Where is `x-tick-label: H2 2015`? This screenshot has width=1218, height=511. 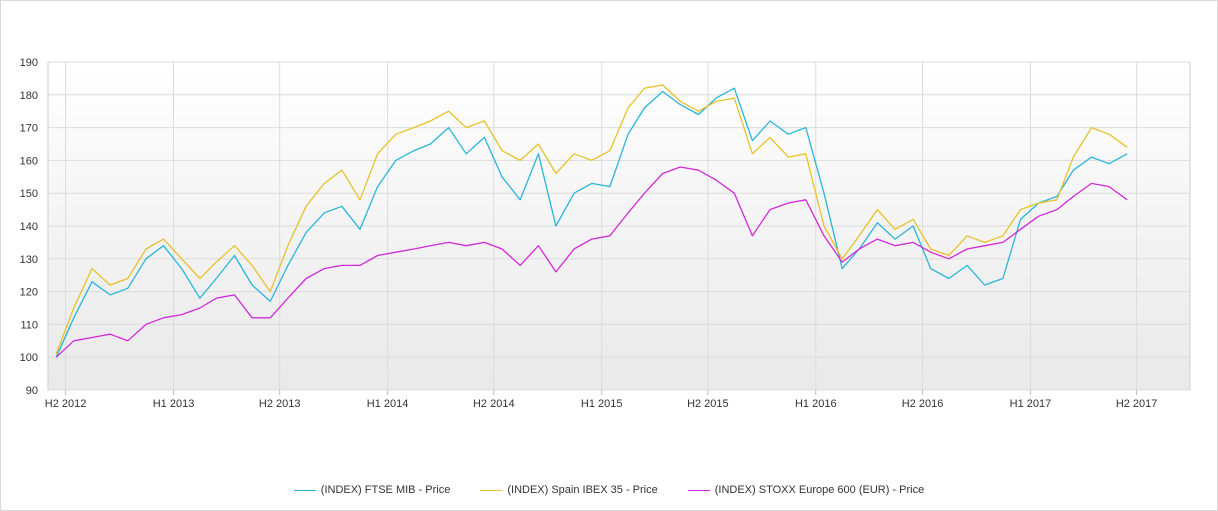
x-tick-label: H2 2015 is located at coordinates (708, 404).